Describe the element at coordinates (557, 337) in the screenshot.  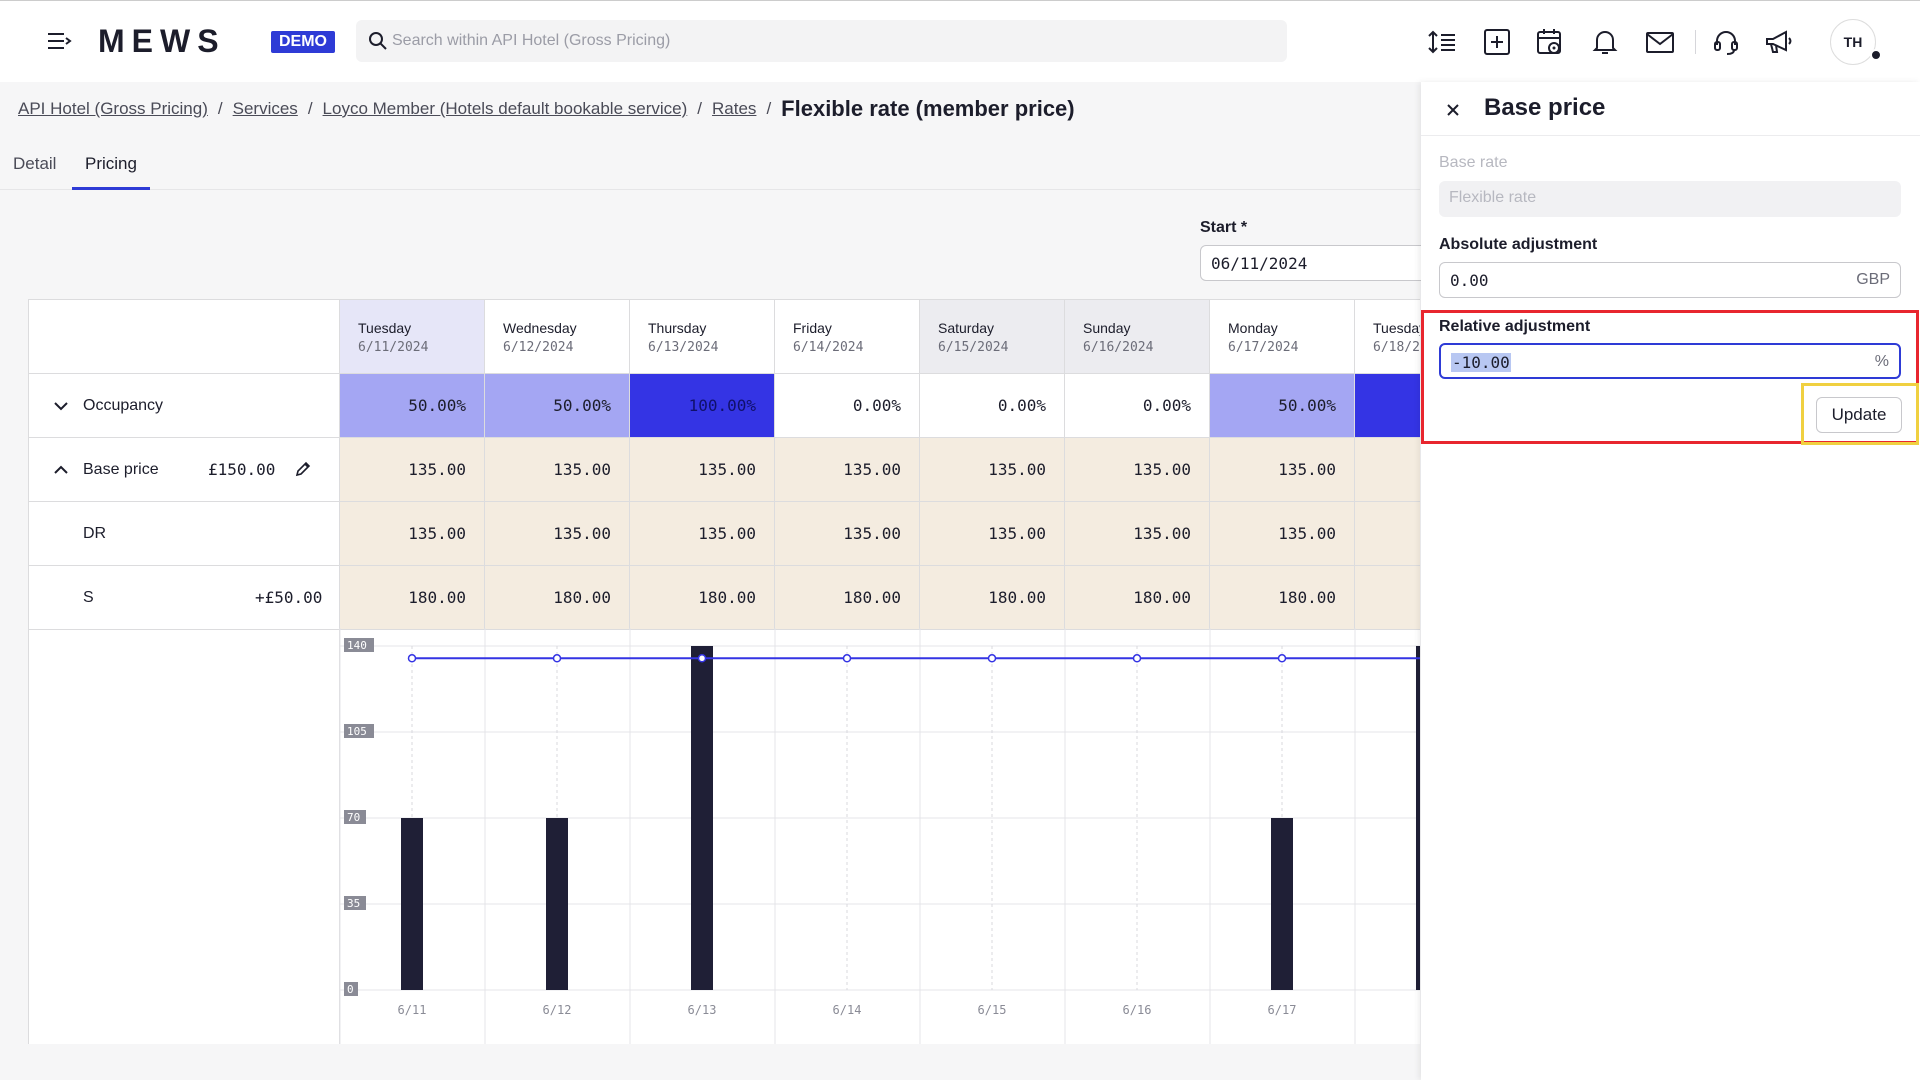
I see `column-header: Wednesday 6/12/2024` at that location.